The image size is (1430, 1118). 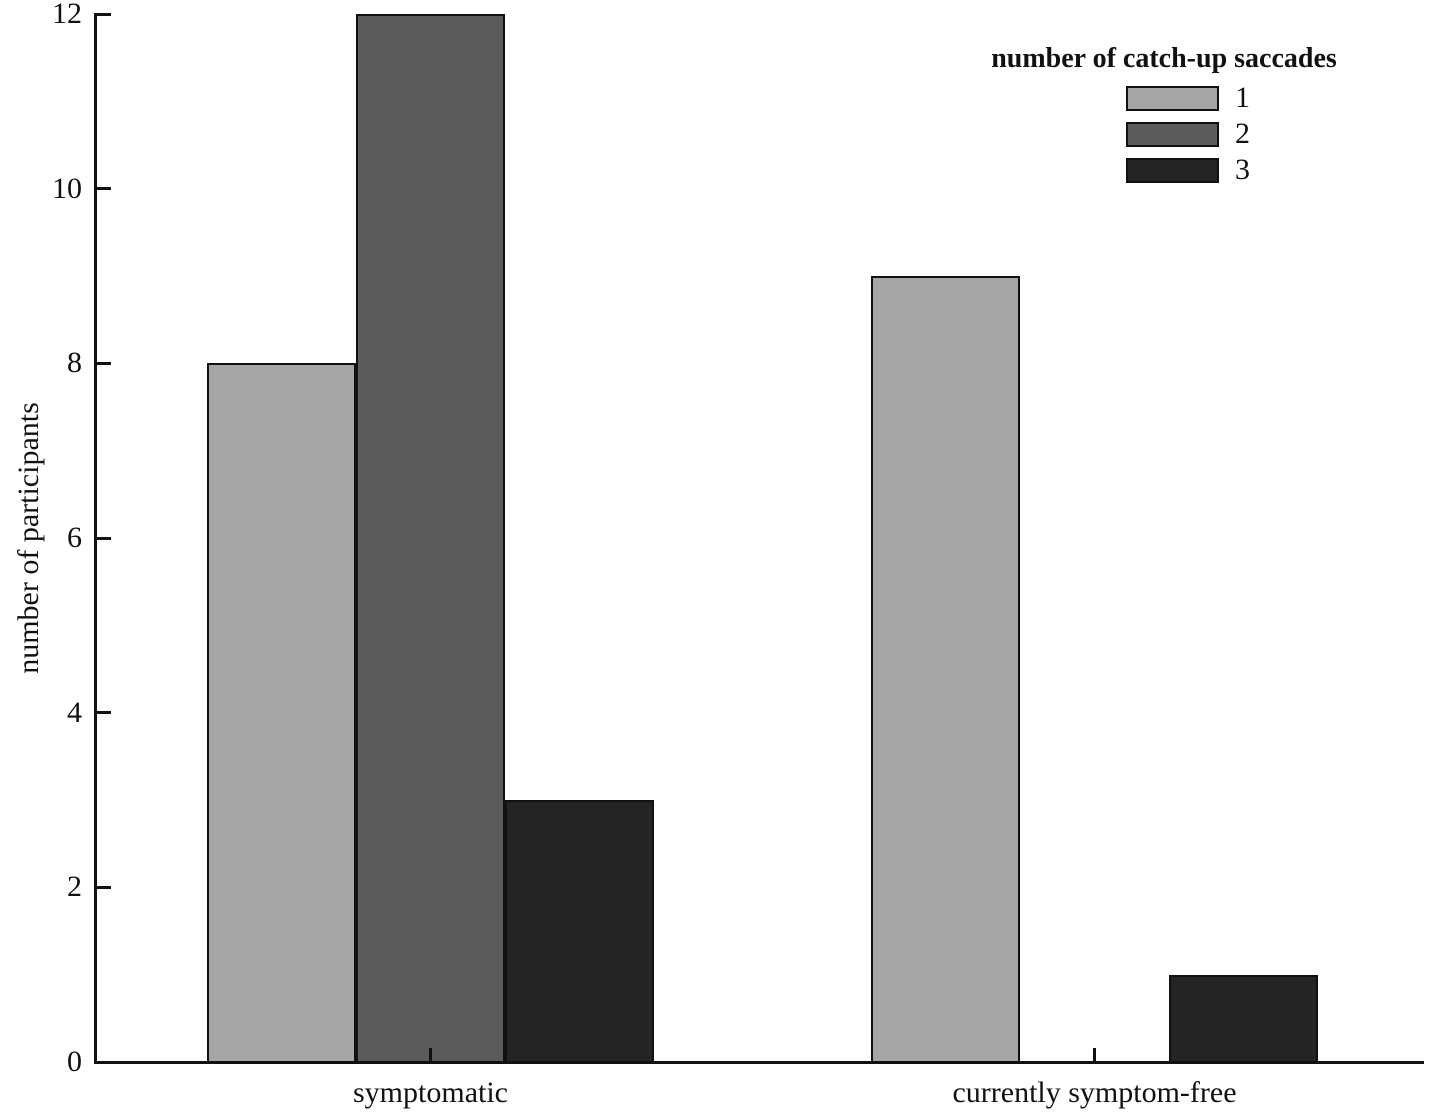 What do you see at coordinates (1242, 134) in the screenshot?
I see `legend-label: 2` at bounding box center [1242, 134].